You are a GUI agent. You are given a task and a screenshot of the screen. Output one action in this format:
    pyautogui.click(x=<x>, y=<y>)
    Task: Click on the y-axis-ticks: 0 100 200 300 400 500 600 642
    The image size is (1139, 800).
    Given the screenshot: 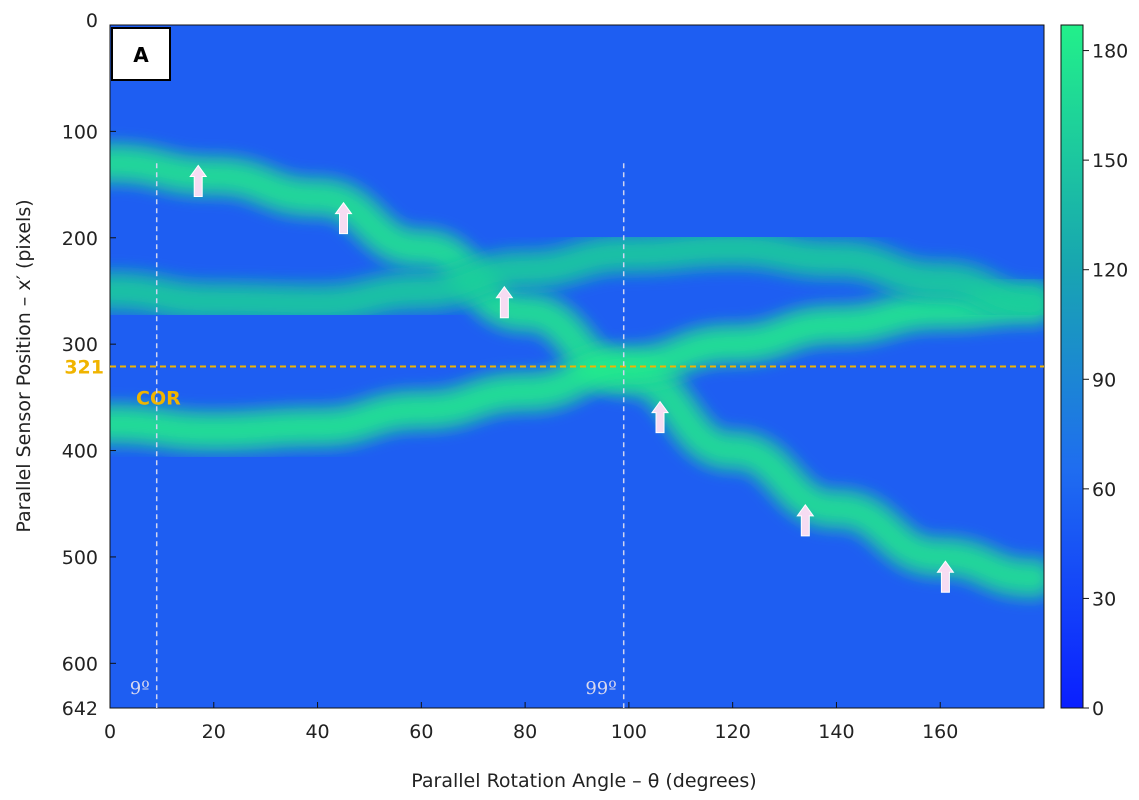 What is the action you would take?
    pyautogui.click(x=89, y=365)
    